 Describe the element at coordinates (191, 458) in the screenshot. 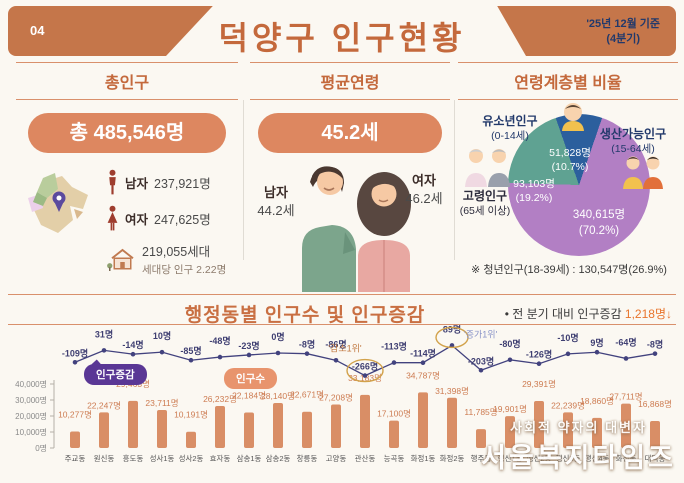

I see `district-axis-label: 성사2동` at that location.